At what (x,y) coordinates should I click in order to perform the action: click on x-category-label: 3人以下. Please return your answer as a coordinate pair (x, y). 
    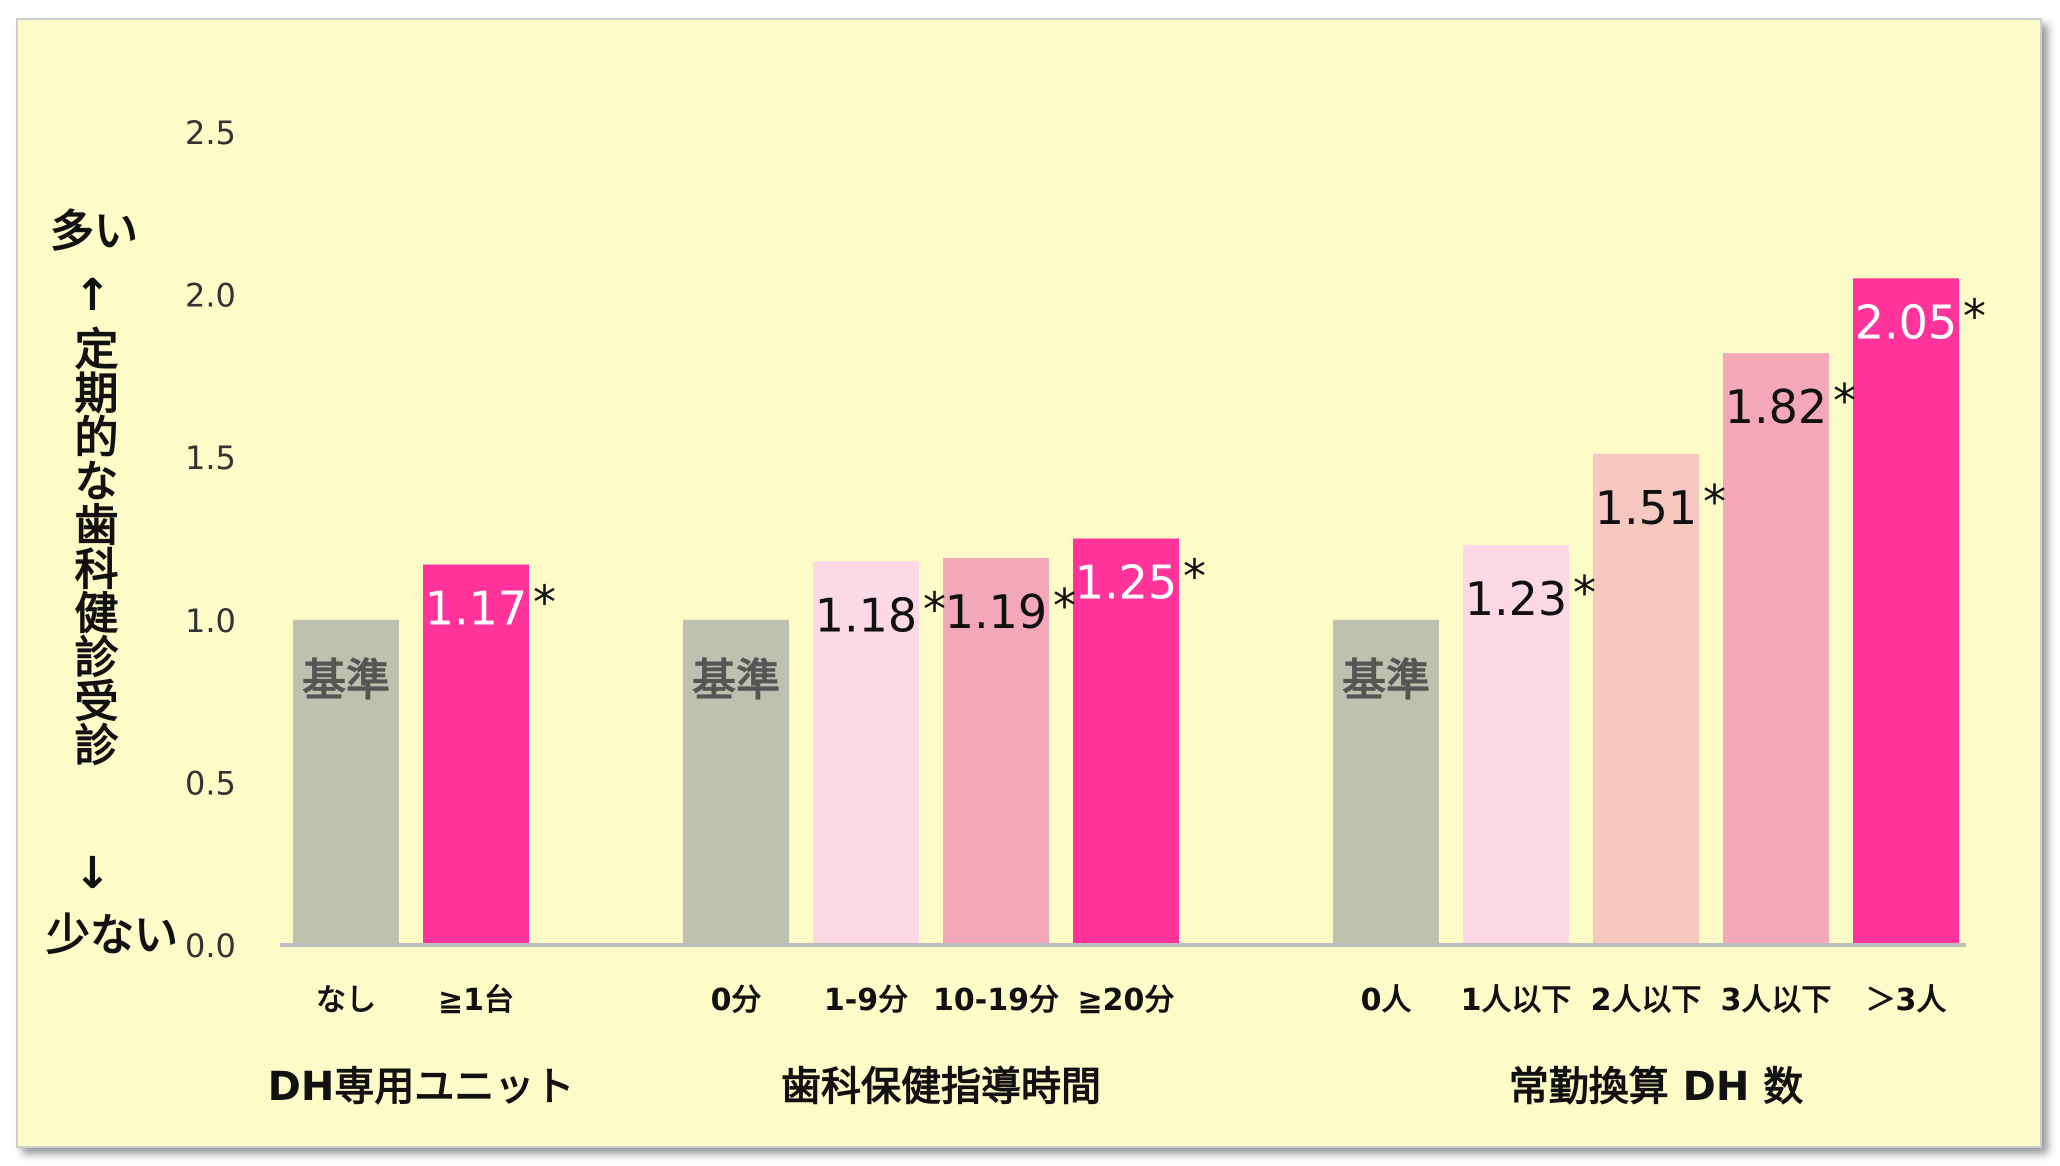
    Looking at the image, I should click on (1776, 1000).